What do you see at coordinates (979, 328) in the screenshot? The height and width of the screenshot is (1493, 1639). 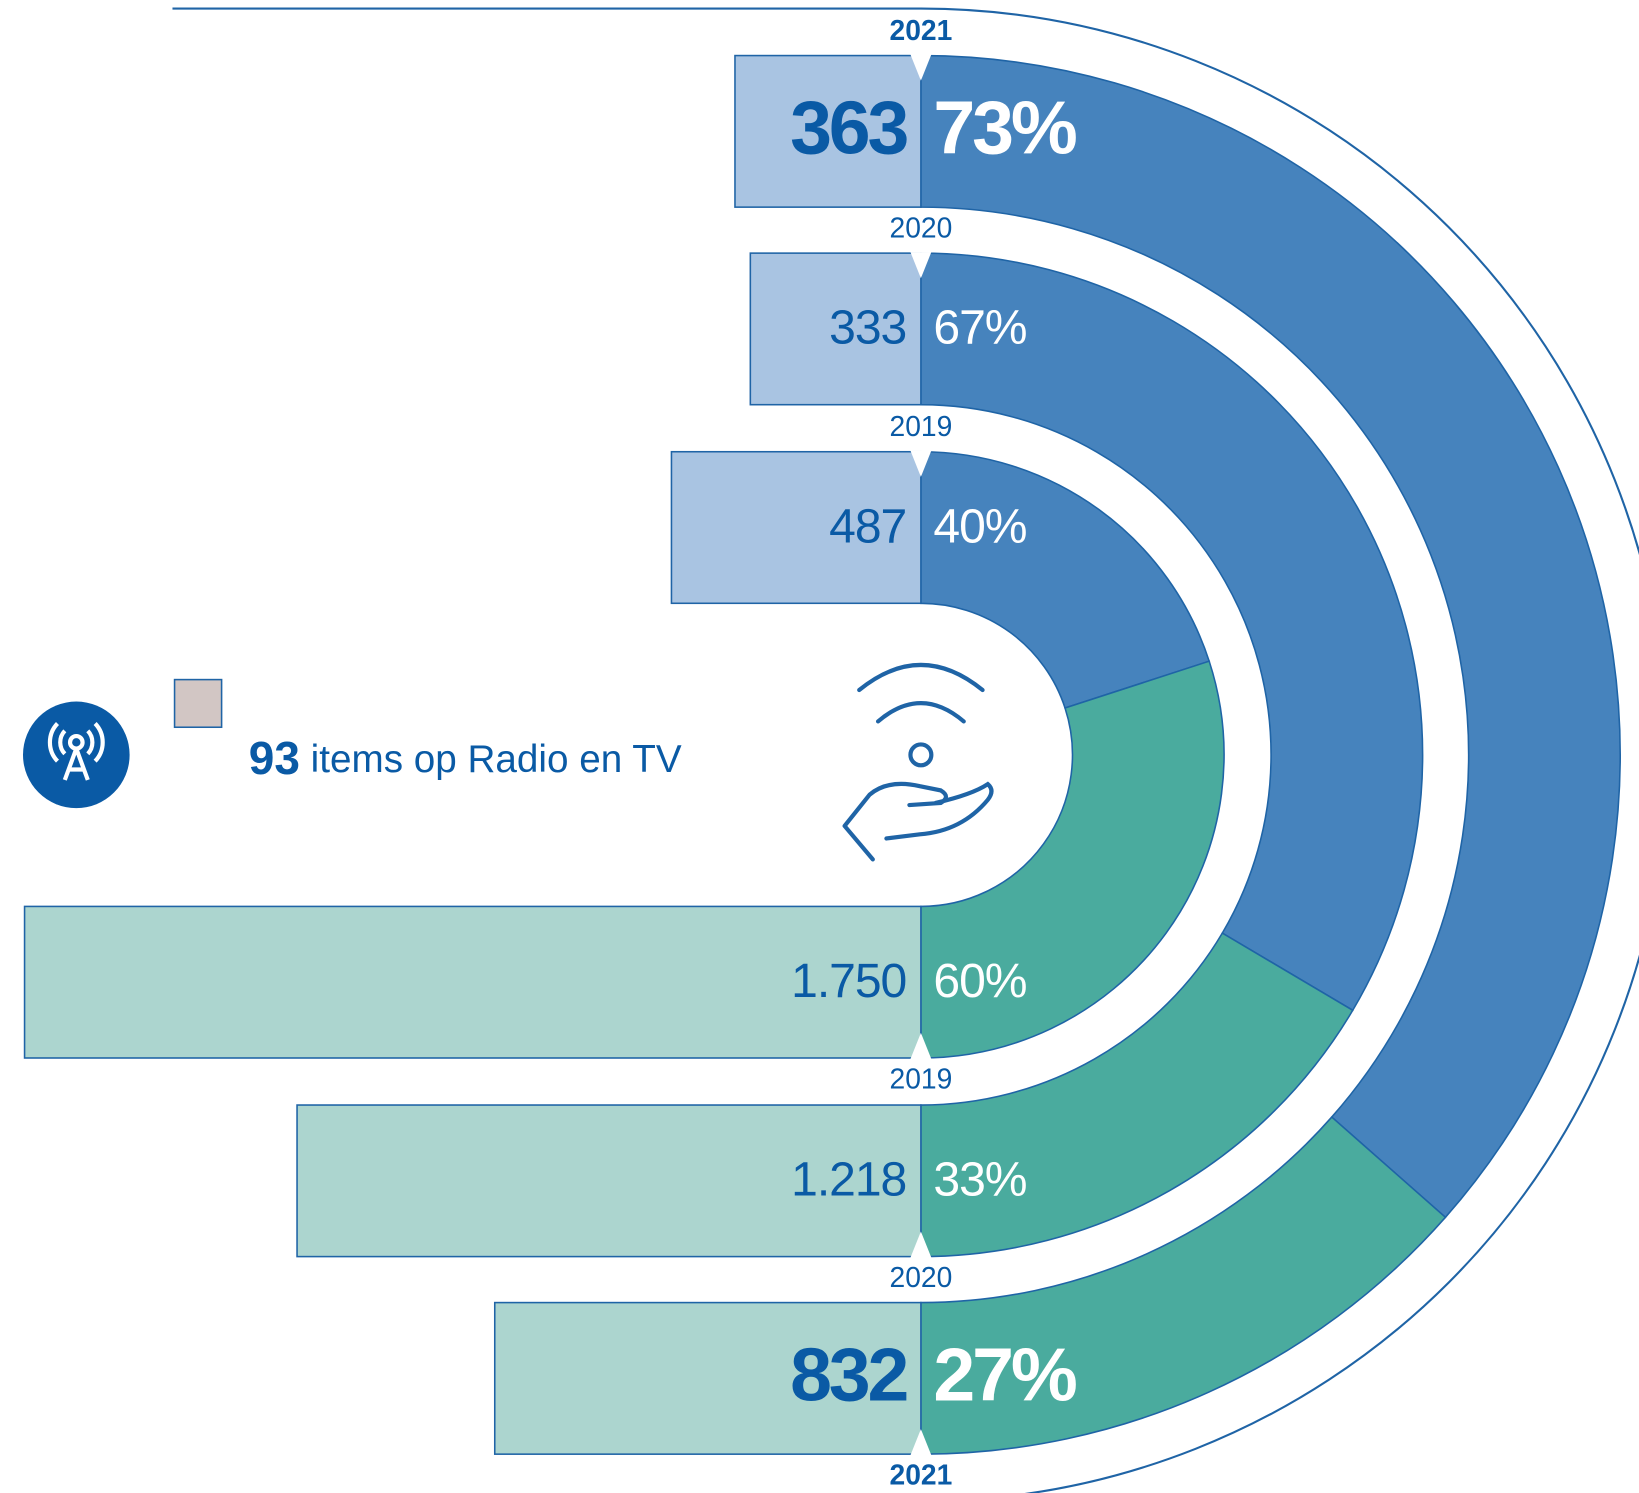 I see `share-label: 67%` at bounding box center [979, 328].